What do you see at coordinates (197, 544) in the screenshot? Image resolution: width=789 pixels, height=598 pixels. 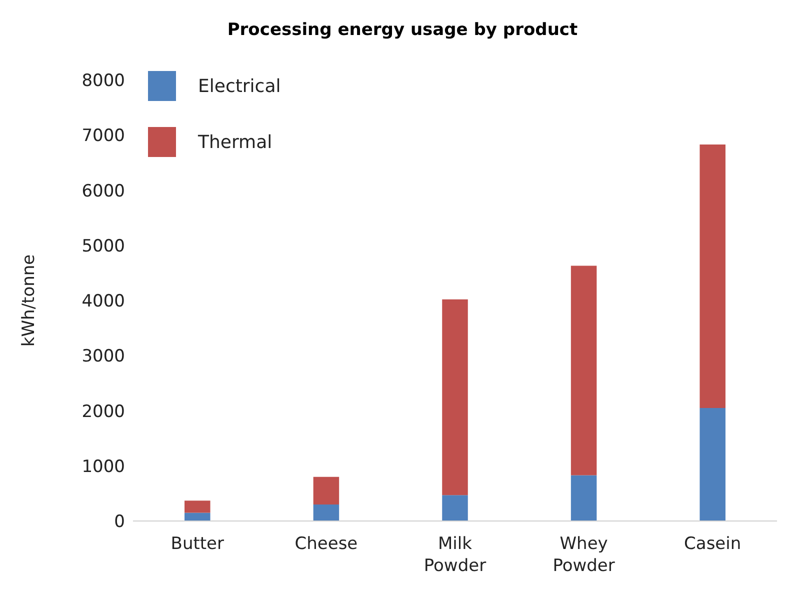 I see `x-tick-label: Butter` at bounding box center [197, 544].